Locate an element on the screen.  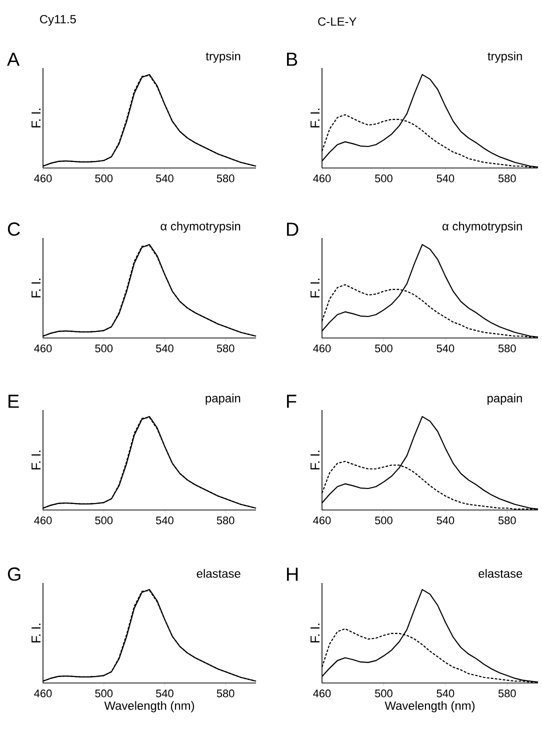
chart-title: Cy11.5 is located at coordinates (58, 20).